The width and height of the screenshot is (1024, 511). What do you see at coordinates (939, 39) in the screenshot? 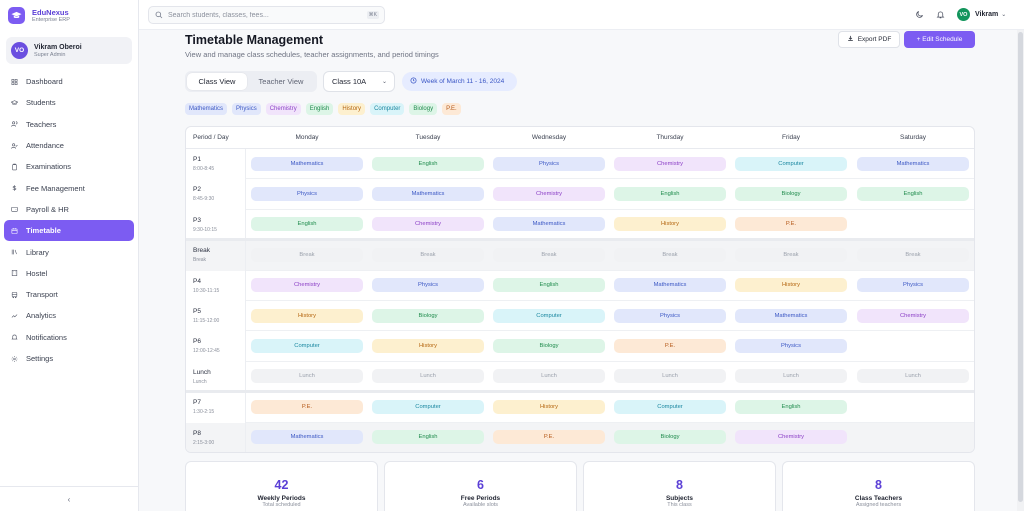
I see `edit-schedule-button: + Edit Schedule` at bounding box center [939, 39].